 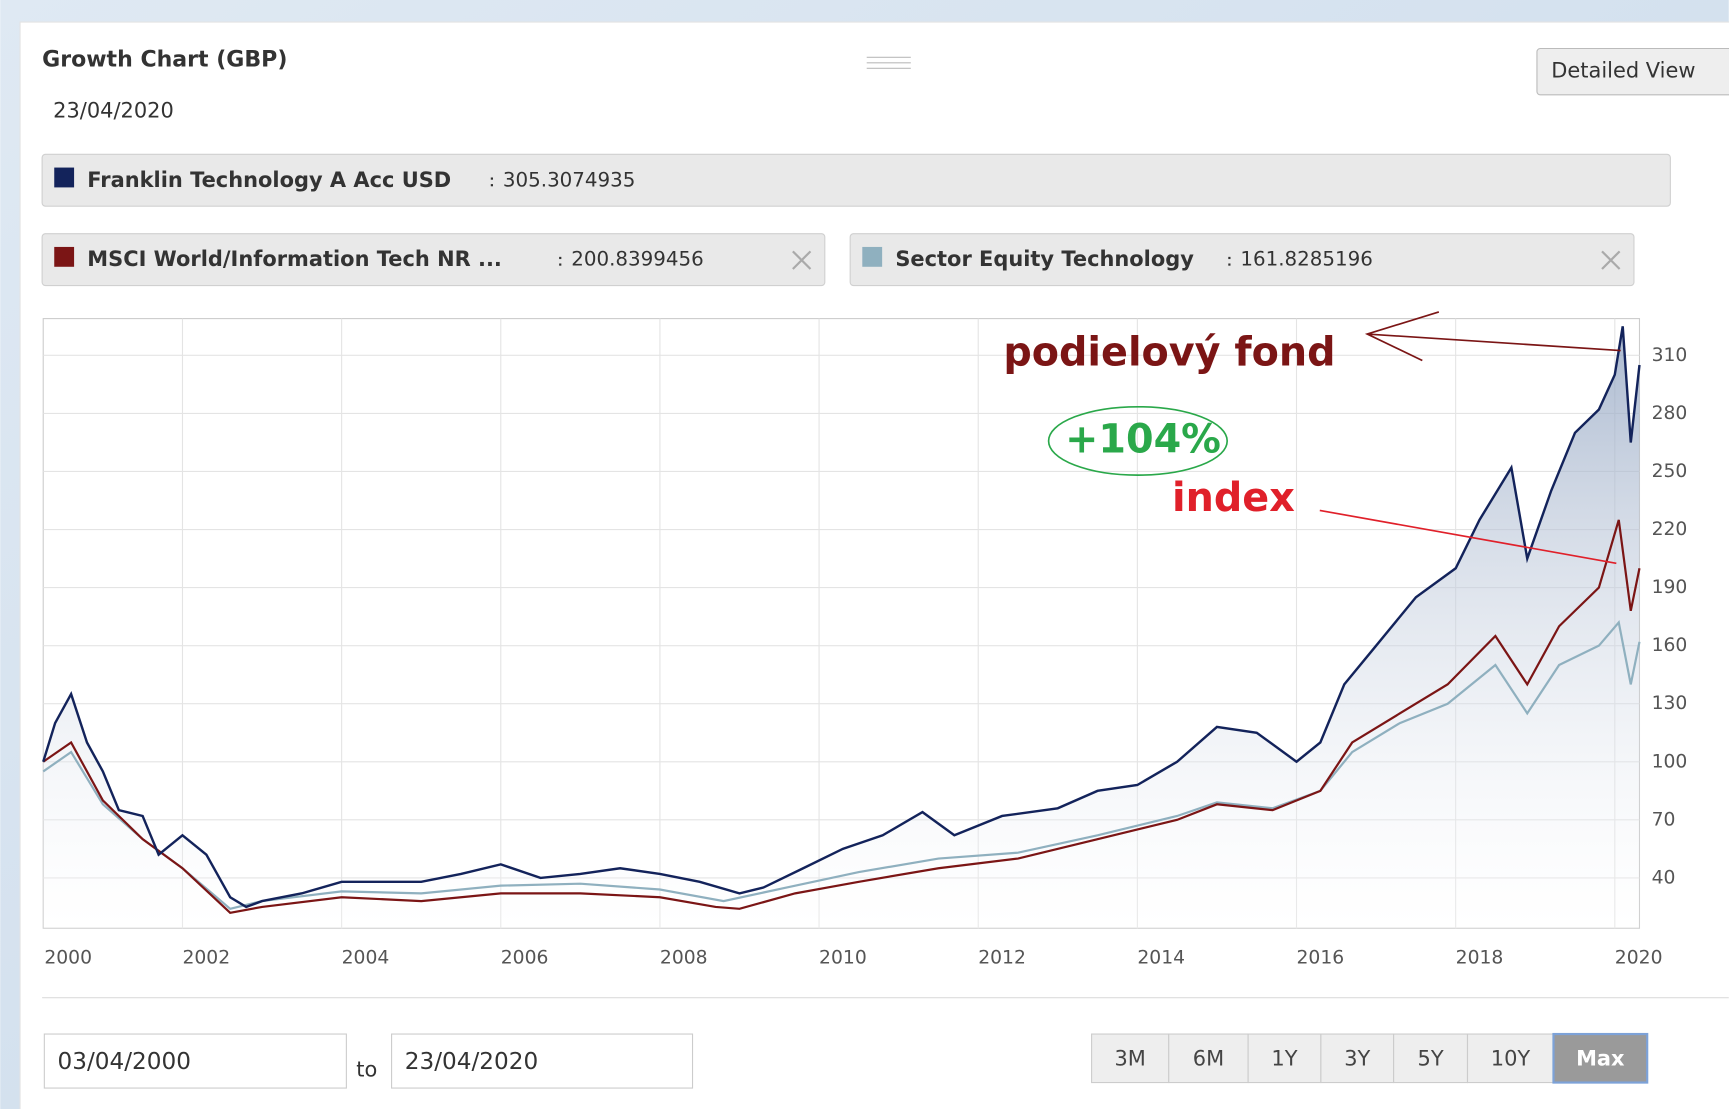 I want to click on from-input, so click(x=195, y=1061).